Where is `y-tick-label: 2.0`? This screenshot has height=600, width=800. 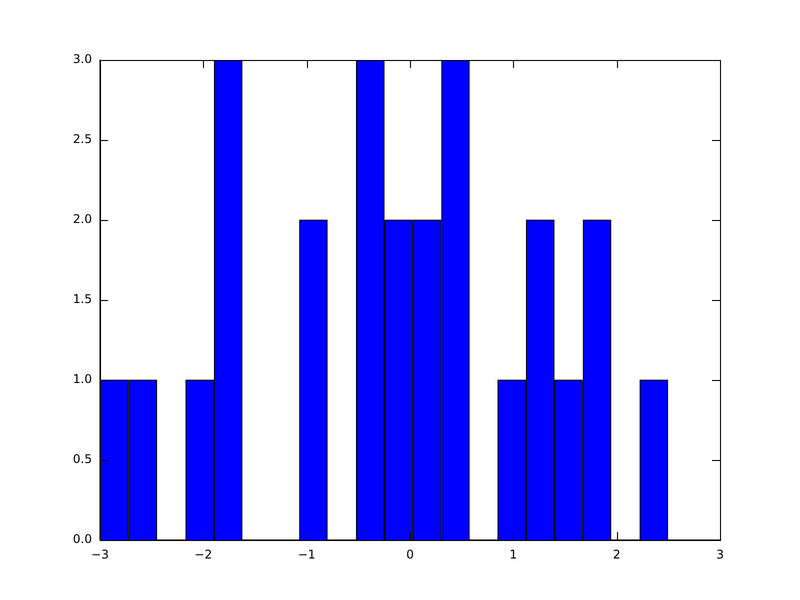
y-tick-label: 2.0 is located at coordinates (82, 219).